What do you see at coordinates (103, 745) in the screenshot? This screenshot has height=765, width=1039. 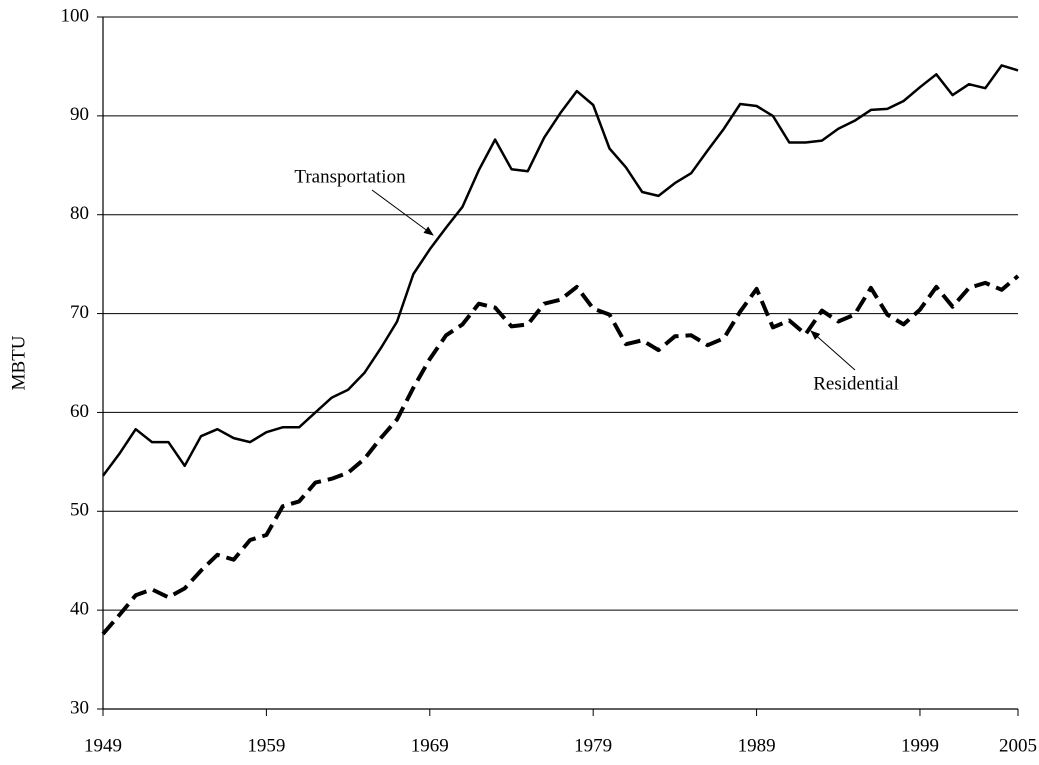 I see `x-tick-label: 1949` at bounding box center [103, 745].